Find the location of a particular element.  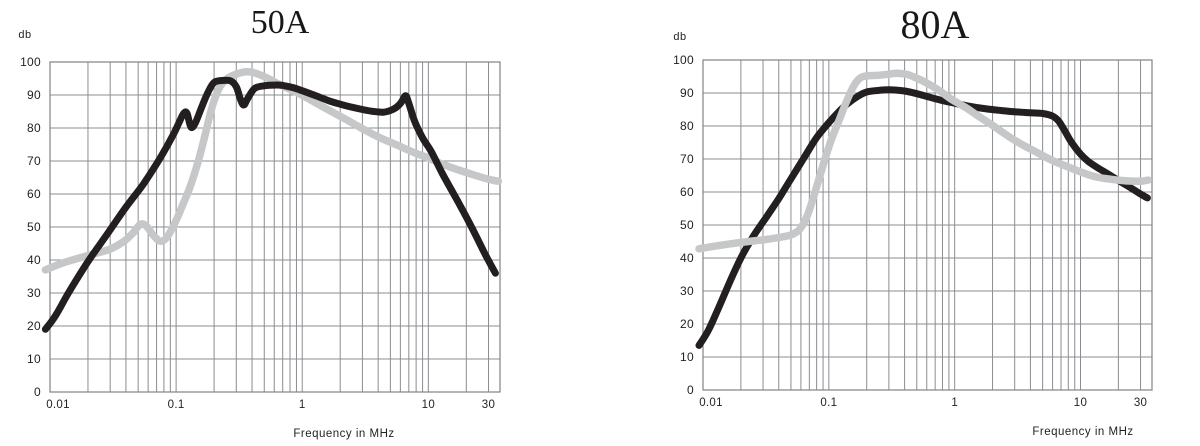

chart-title: 80A is located at coordinates (935, 24).